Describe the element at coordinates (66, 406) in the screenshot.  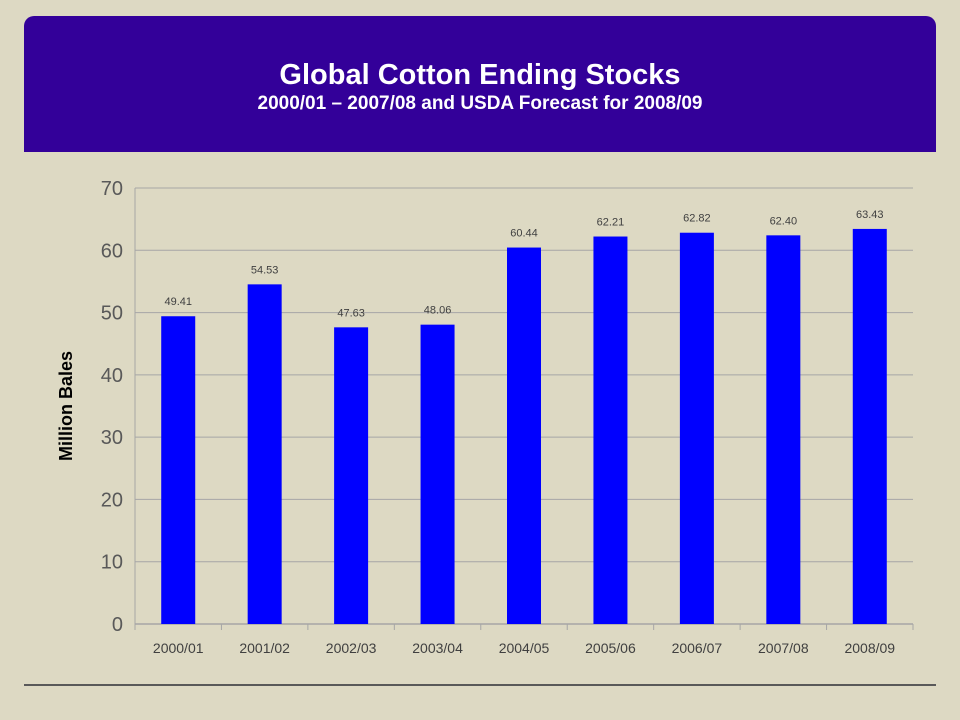
I see `y-axis-label: Million Bales` at that location.